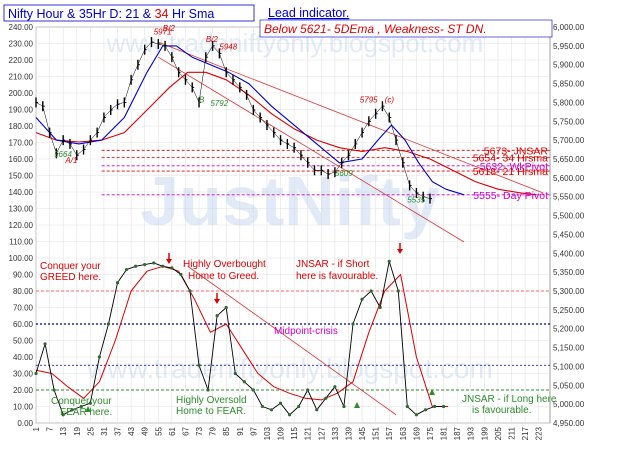 The image size is (640, 470). What do you see at coordinates (118, 430) in the screenshot?
I see `x-axis-tick-label: 37` at bounding box center [118, 430].